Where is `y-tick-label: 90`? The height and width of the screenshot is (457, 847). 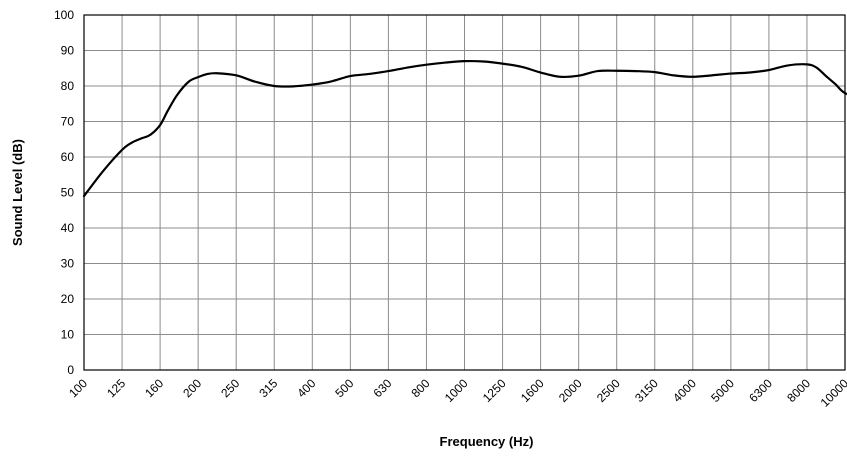 y-tick-label: 90 is located at coordinates (68, 51).